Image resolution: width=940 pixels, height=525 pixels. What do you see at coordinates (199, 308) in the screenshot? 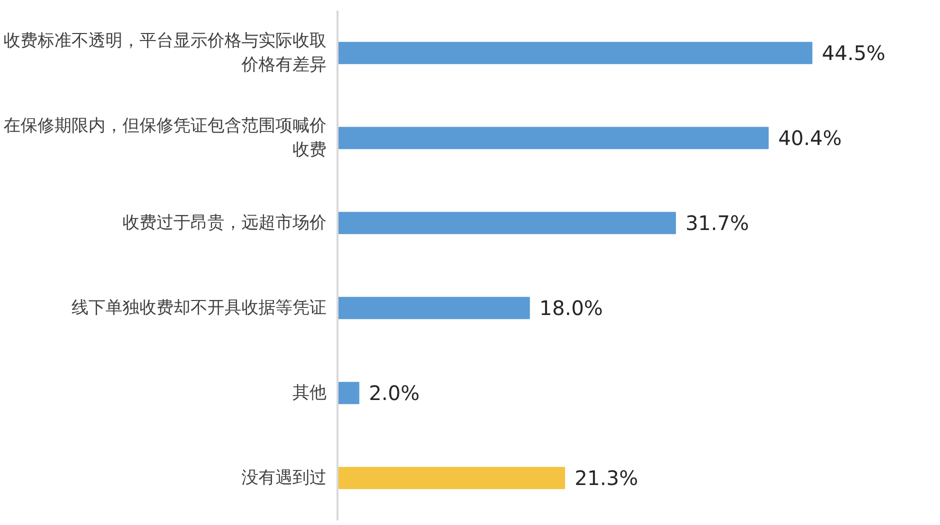
I see `y-tick-label: 线下单独收费却不开具收据等凭证` at bounding box center [199, 308].